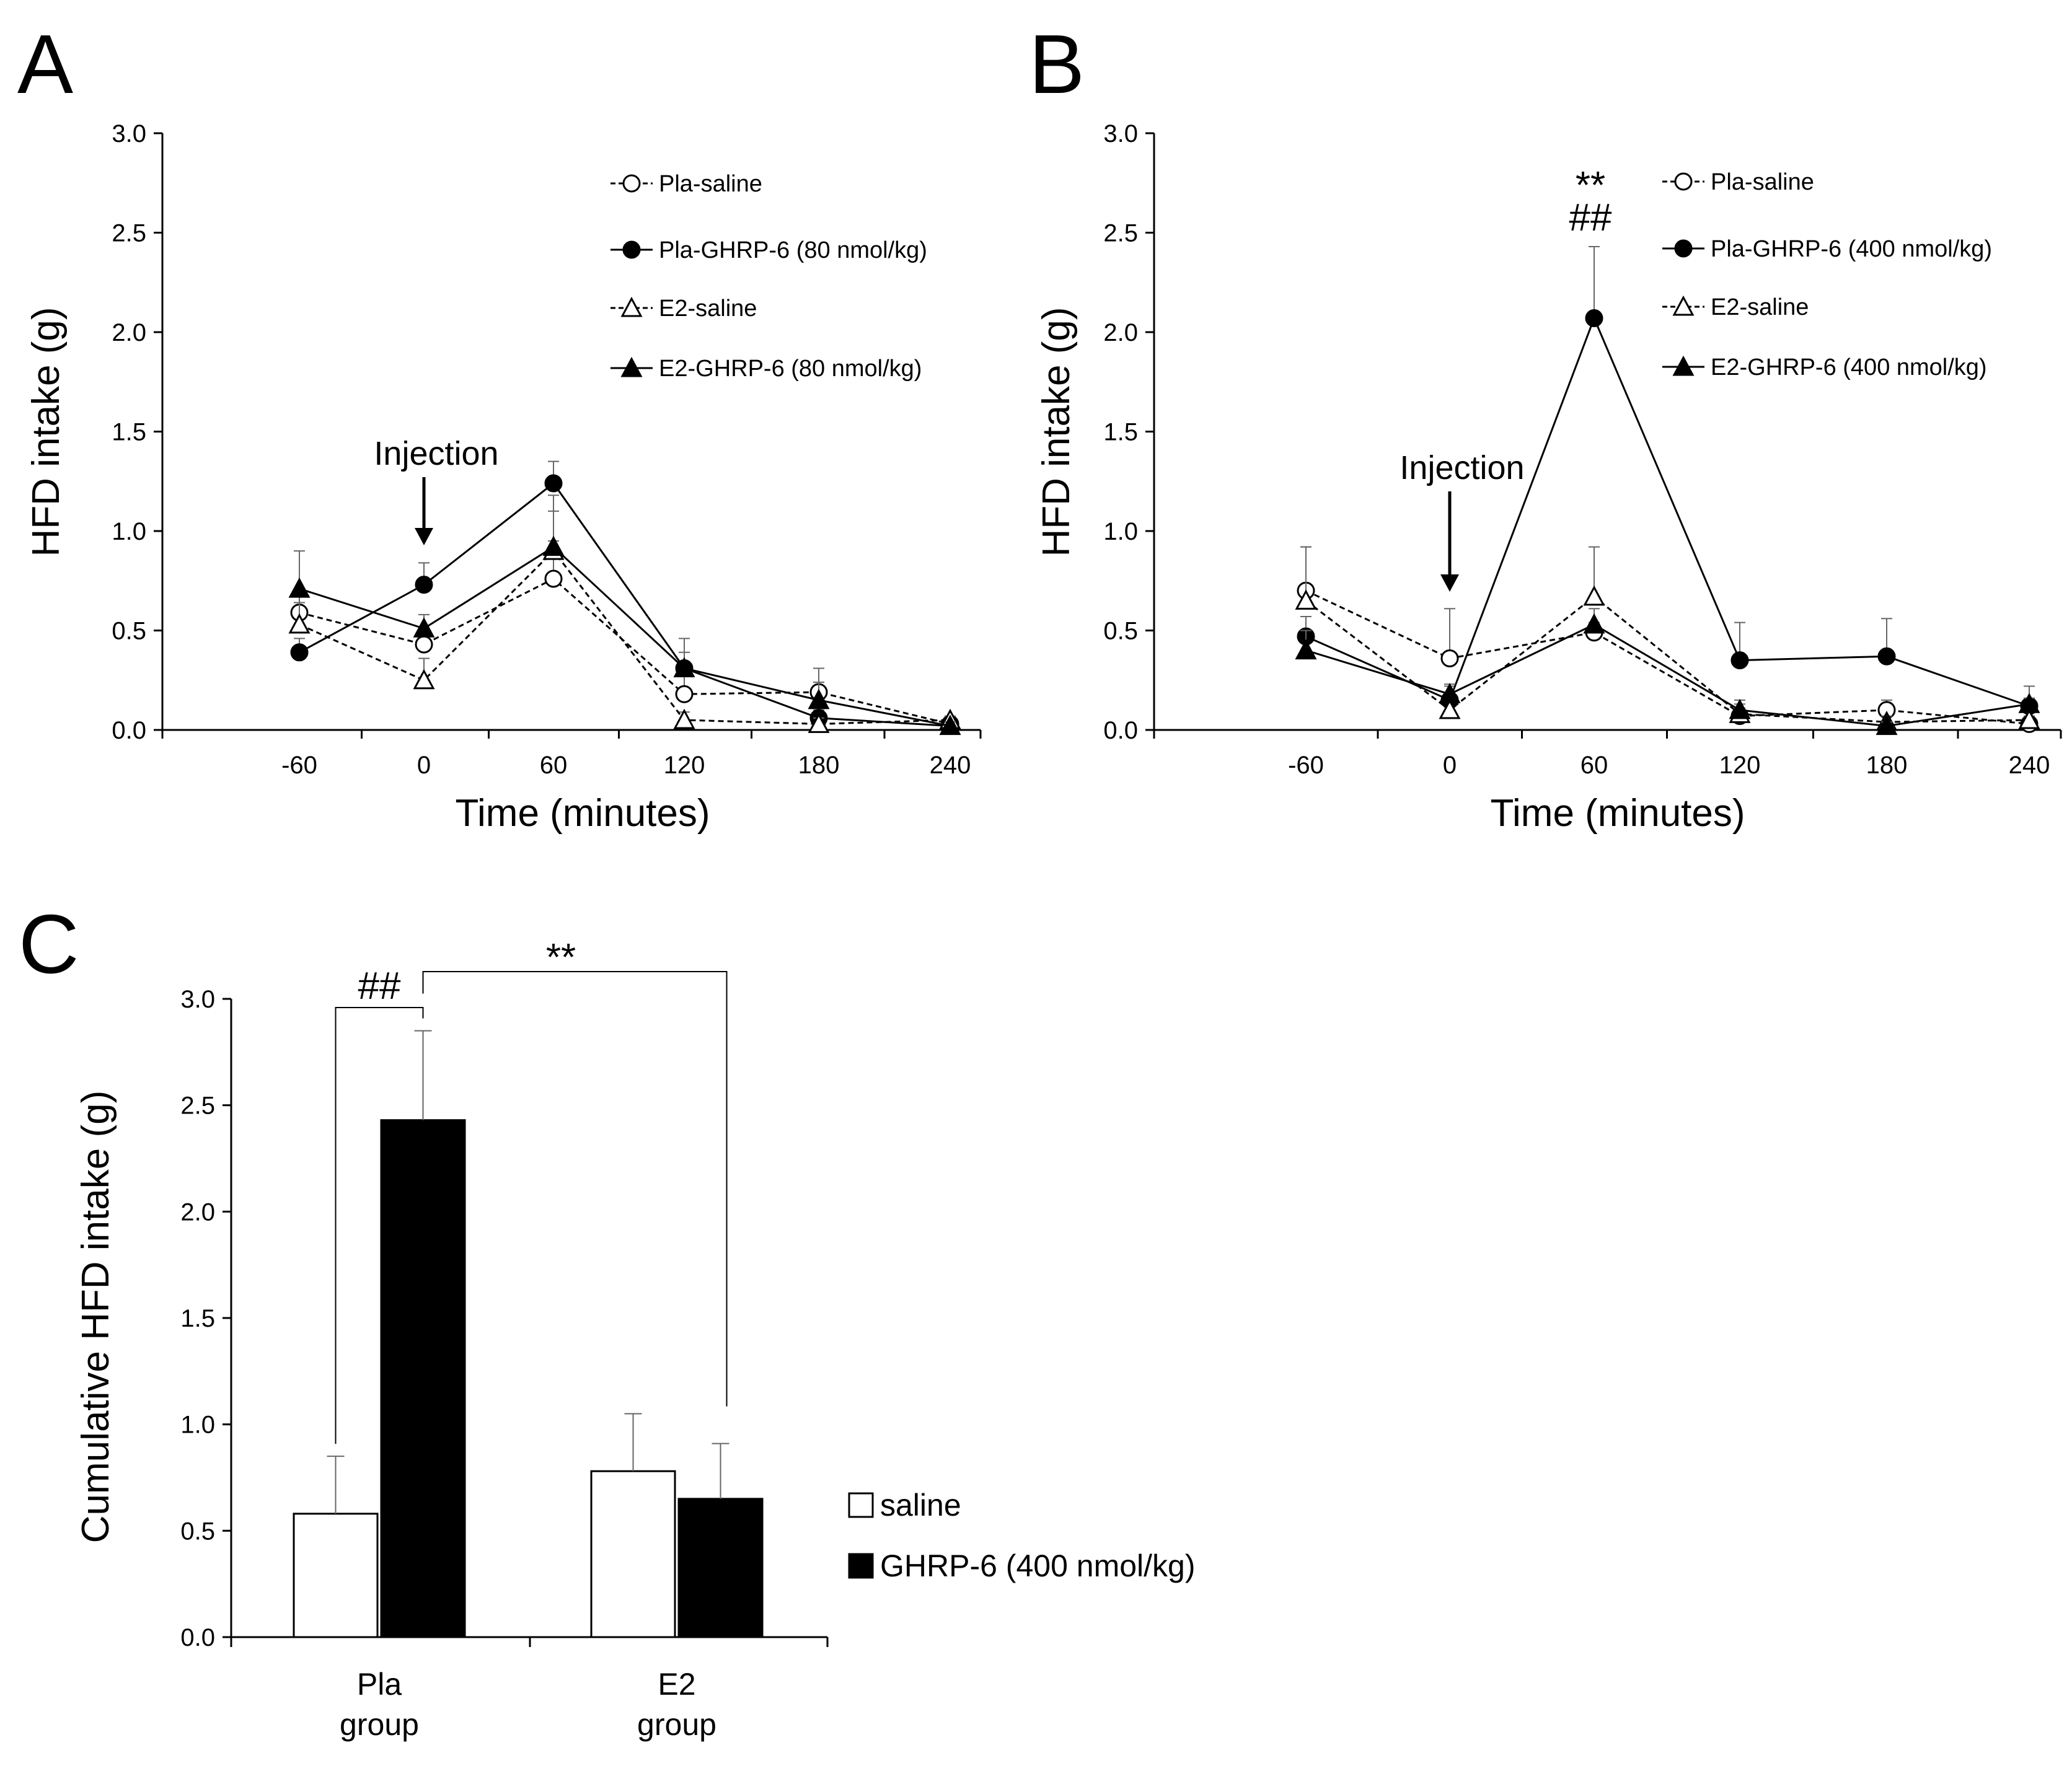 The height and width of the screenshot is (1766, 2072). Describe the element at coordinates (1591, 186) in the screenshot. I see `significance-star: **` at that location.